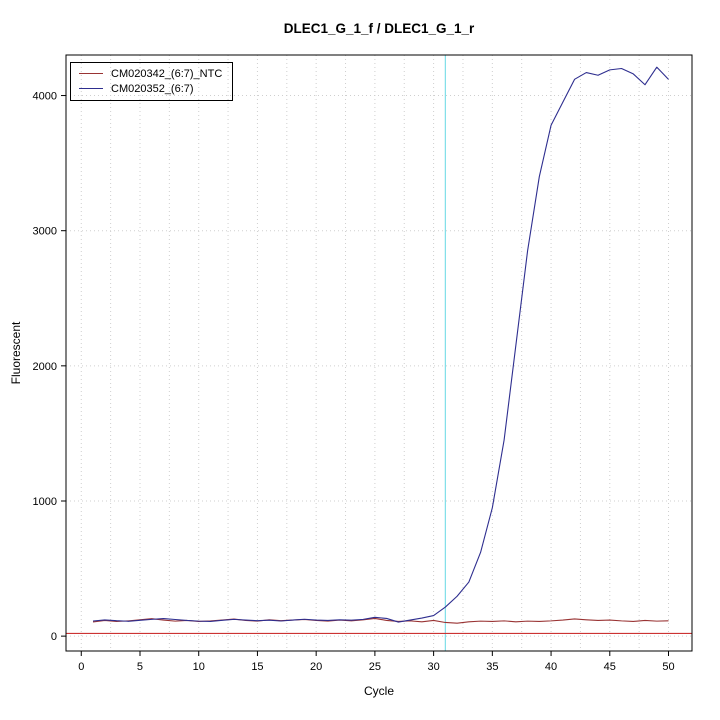 This screenshot has height=720, width=720. What do you see at coordinates (433, 667) in the screenshot?
I see `x-tick-label: 30` at bounding box center [433, 667].